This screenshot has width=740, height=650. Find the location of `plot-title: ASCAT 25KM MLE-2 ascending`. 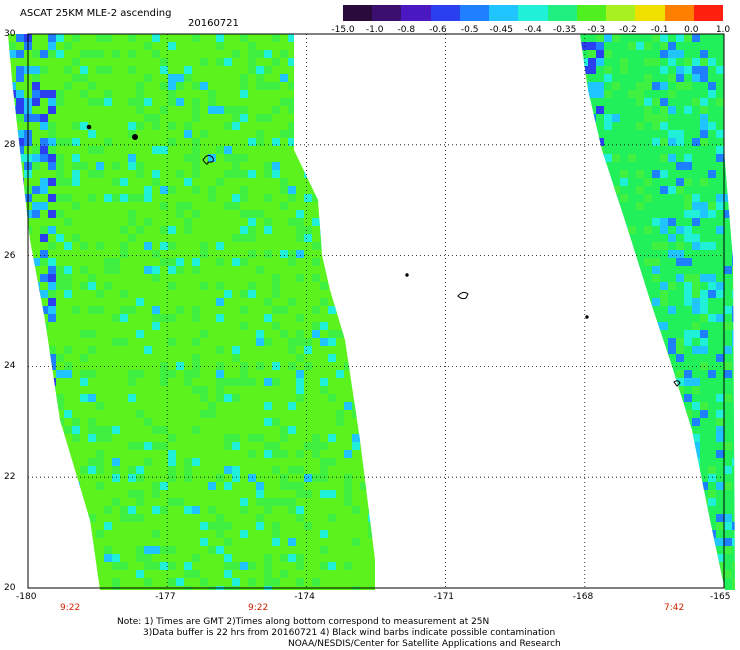

plot-title: ASCAT 25KM MLE-2 ascending is located at coordinates (96, 13).